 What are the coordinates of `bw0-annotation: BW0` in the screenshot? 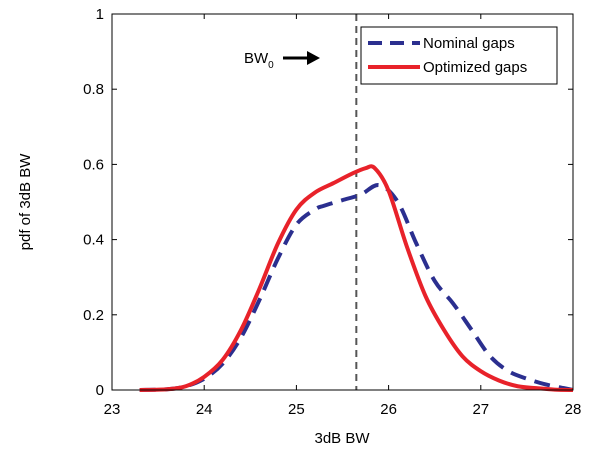 It's located at (282, 60).